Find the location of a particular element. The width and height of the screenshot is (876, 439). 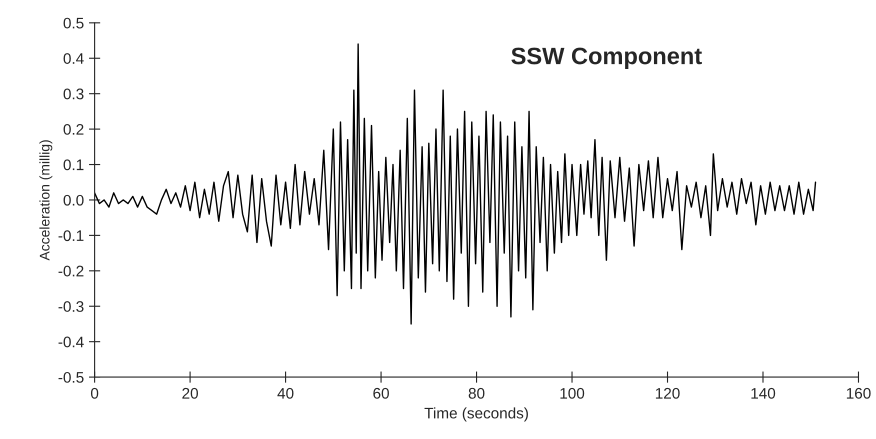

y-tick-label: 0.5 is located at coordinates (74, 23).